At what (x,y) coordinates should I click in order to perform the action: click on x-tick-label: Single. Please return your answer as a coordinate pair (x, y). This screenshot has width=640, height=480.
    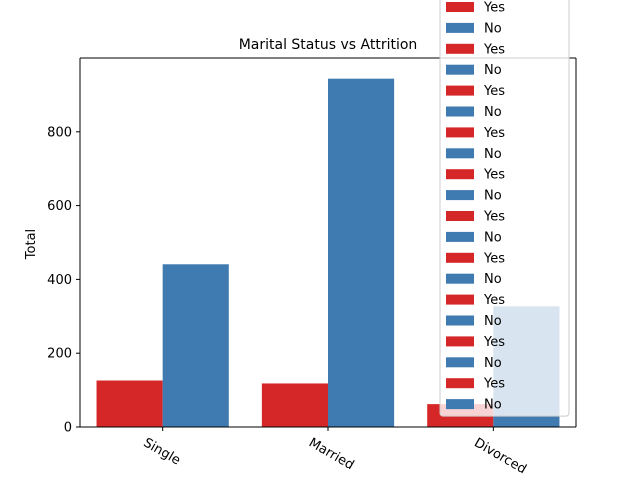
    Looking at the image, I should click on (162, 451).